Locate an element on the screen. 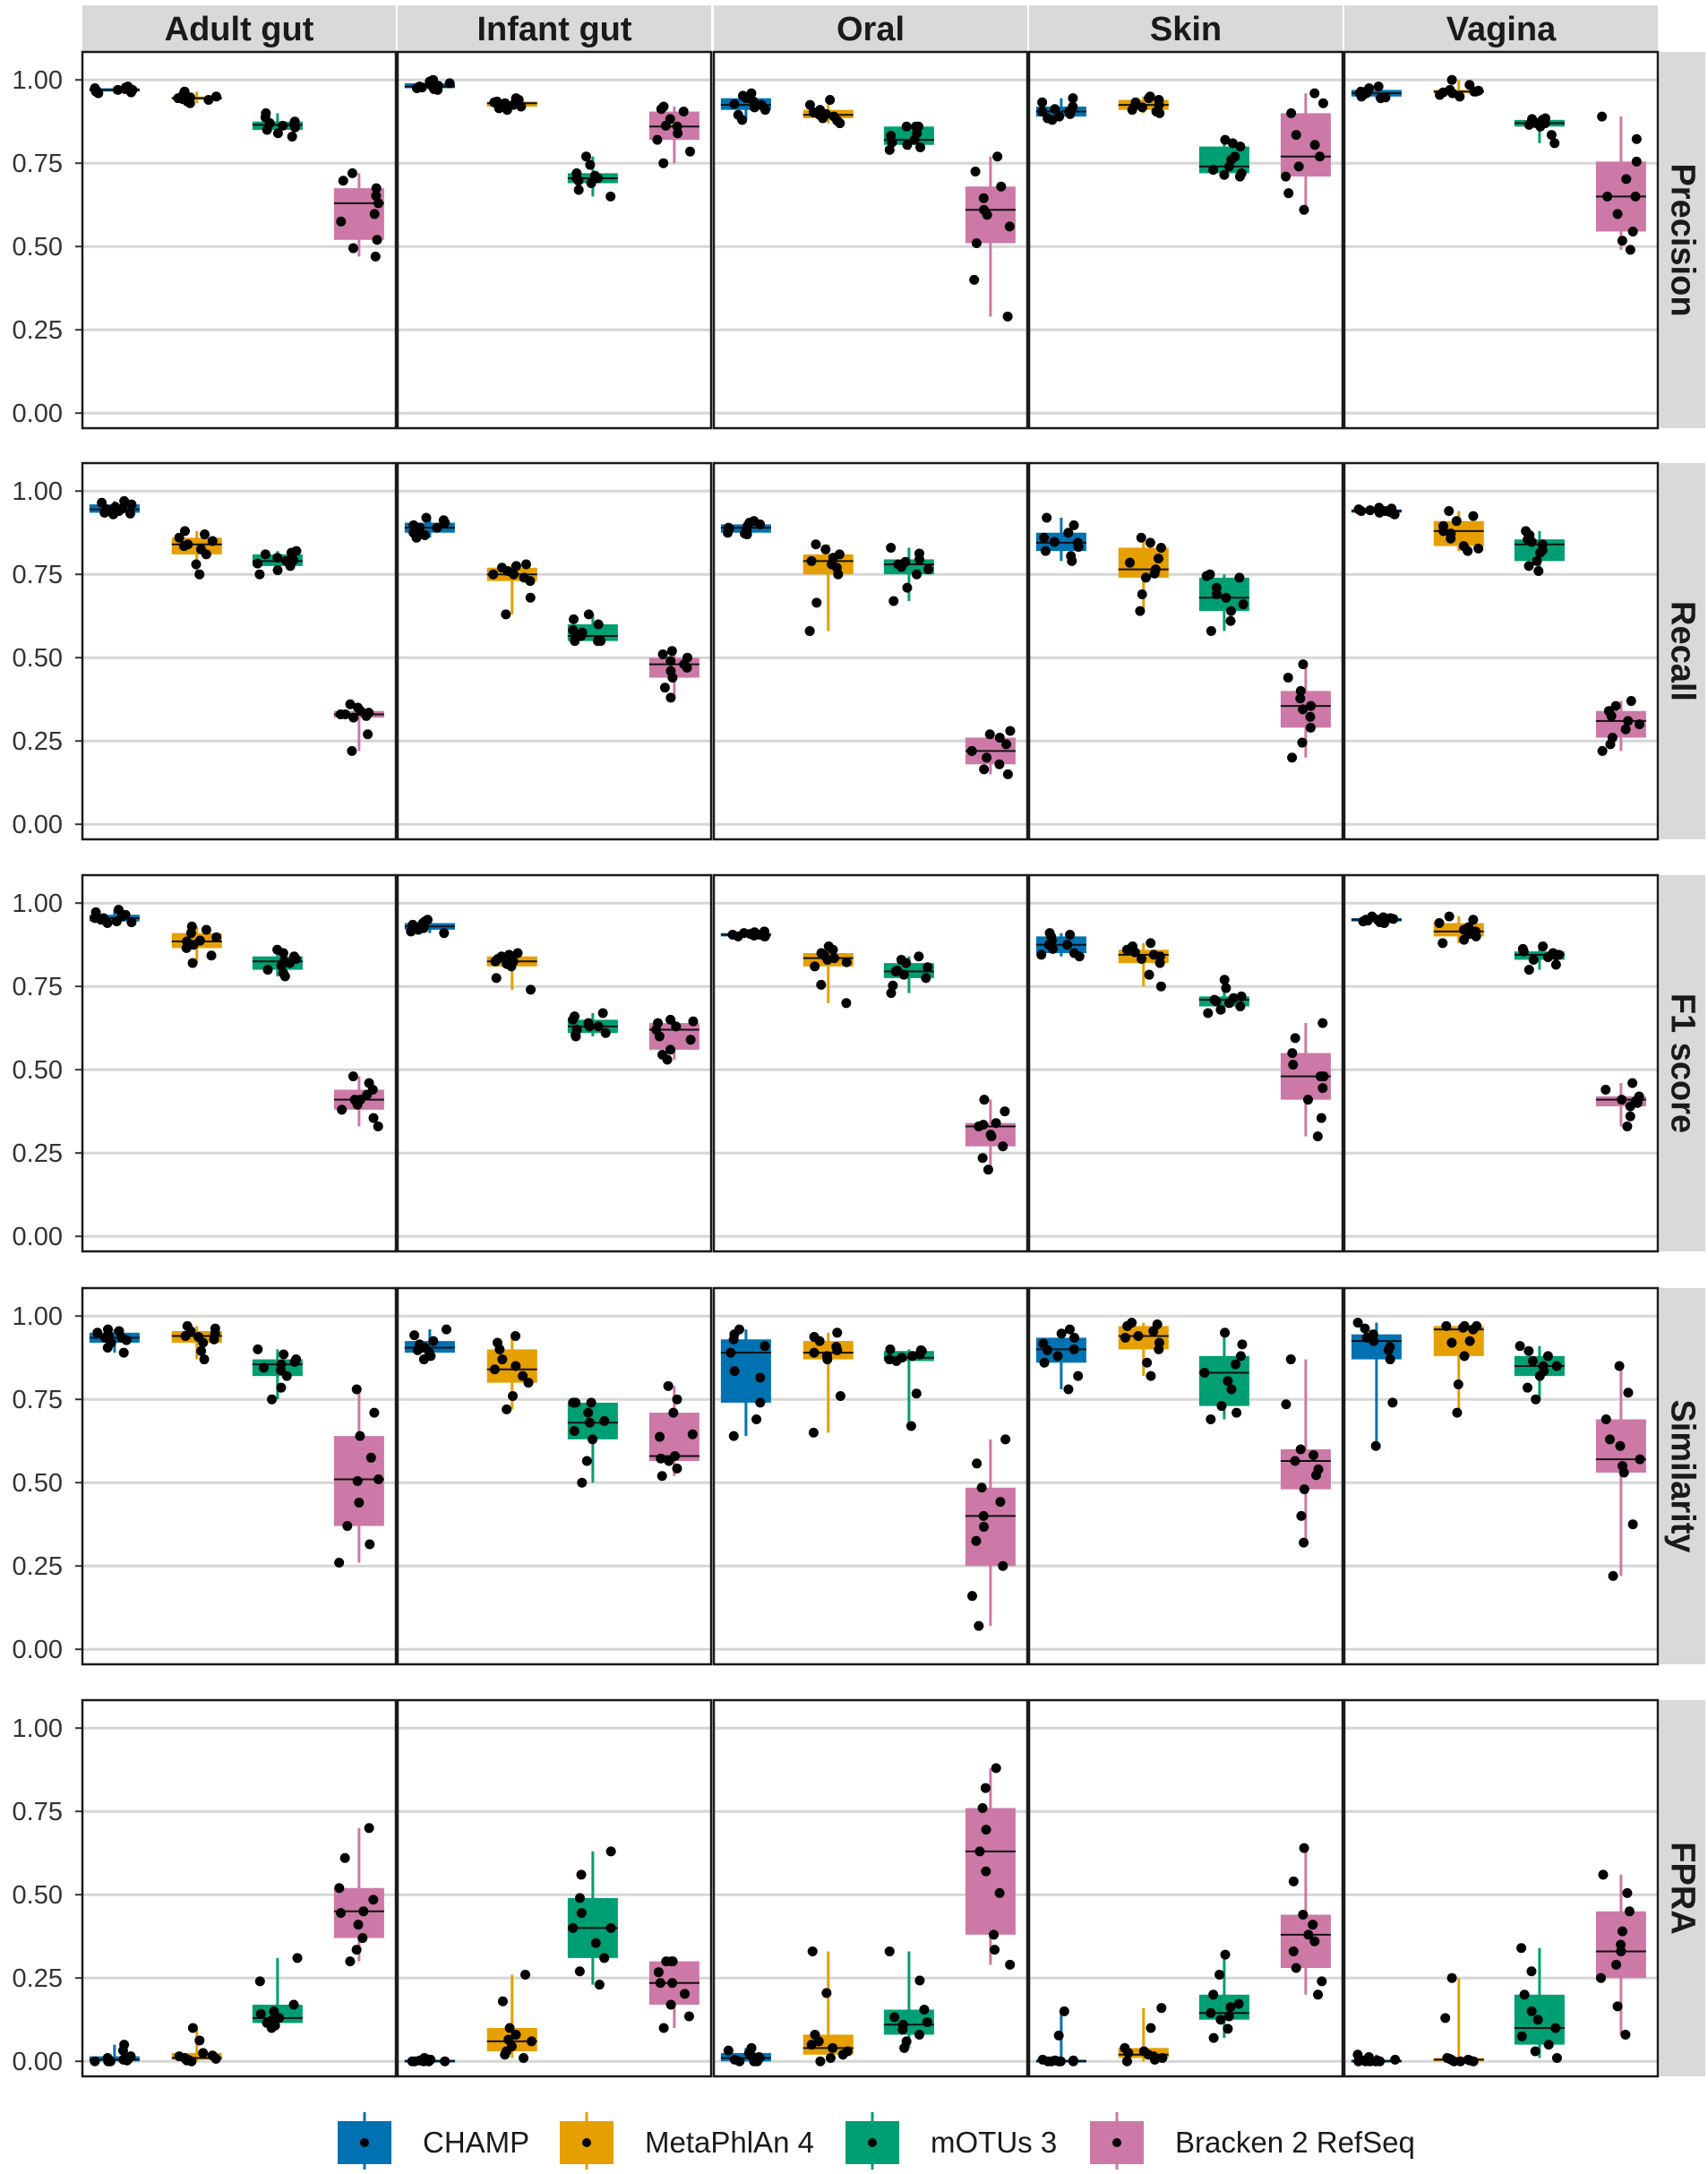  box is located at coordinates (196, 2056).